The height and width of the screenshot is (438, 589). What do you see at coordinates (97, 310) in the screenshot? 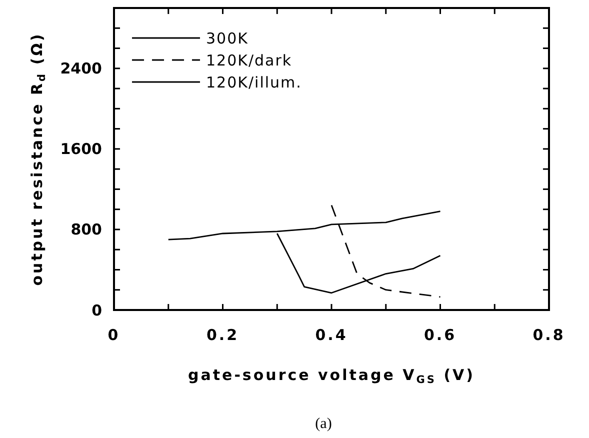
I see `y-tick-label: 0` at bounding box center [97, 310].